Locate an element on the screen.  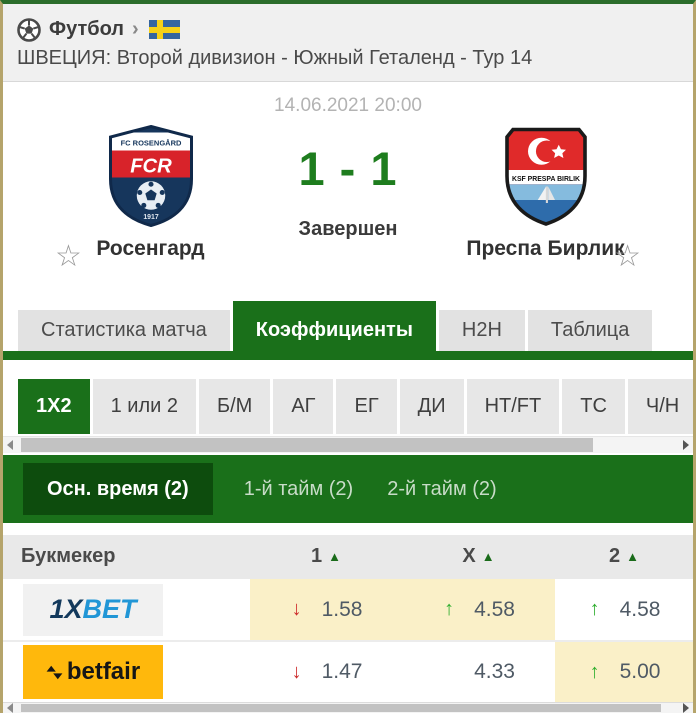
bookmaker-column-header: Букмекер is located at coordinates (68, 556).